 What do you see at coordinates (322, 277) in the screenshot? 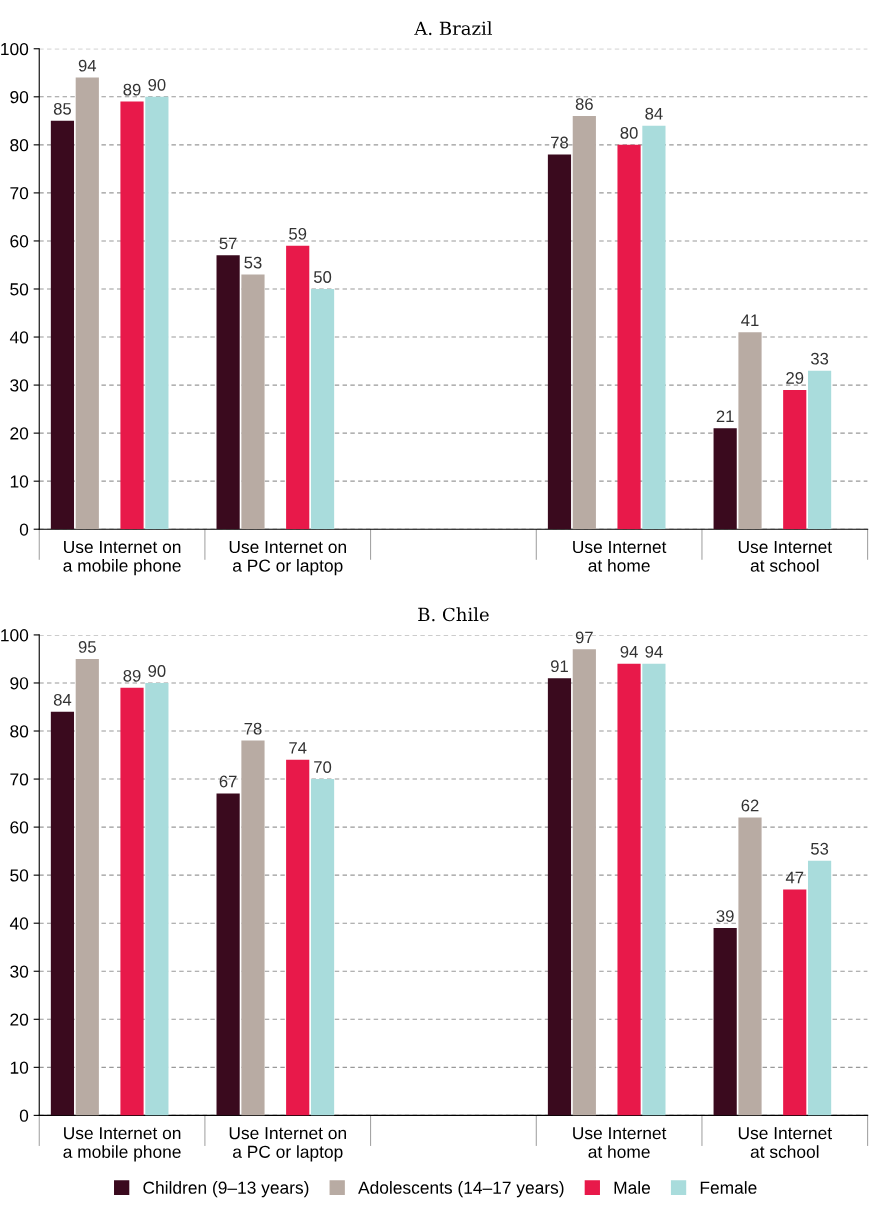
I see `data-label: 50` at bounding box center [322, 277].